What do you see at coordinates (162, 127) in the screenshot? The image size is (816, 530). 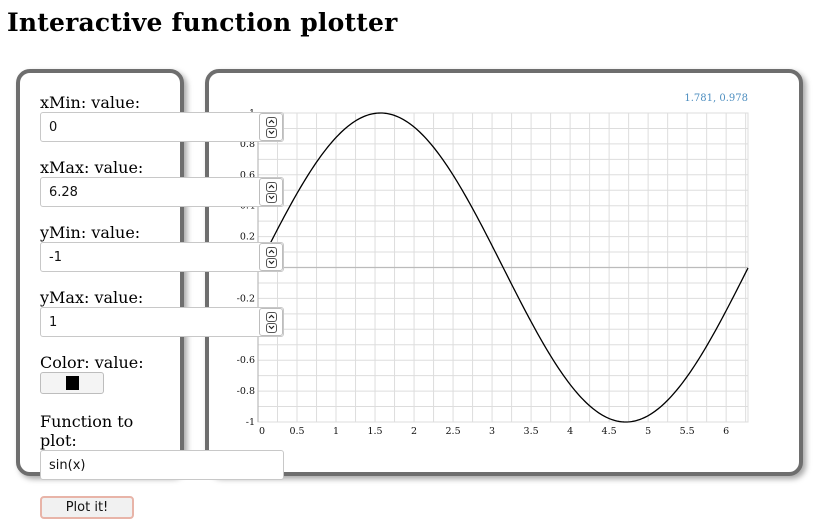 I see `xmin-input` at bounding box center [162, 127].